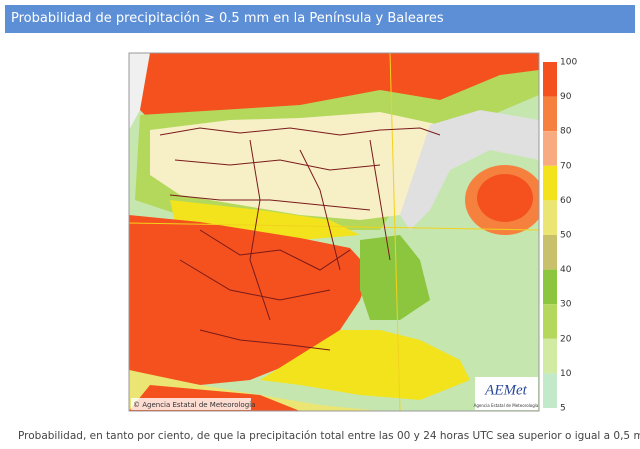 This screenshot has width=640, height=449. What do you see at coordinates (194, 405) in the screenshot?
I see `copyright: © Agencia Estatal de Meteorología` at bounding box center [194, 405].